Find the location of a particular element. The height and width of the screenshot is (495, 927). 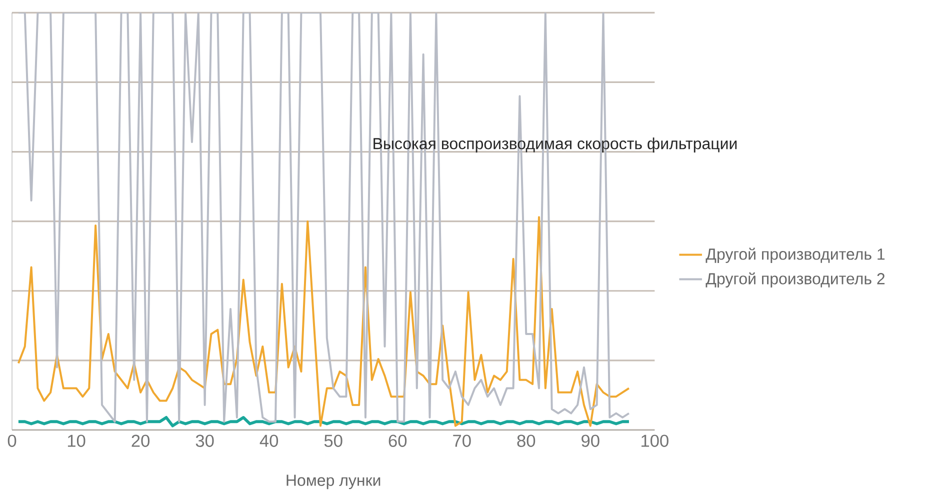

legend-label: Другой производитель 1 is located at coordinates (795, 255).